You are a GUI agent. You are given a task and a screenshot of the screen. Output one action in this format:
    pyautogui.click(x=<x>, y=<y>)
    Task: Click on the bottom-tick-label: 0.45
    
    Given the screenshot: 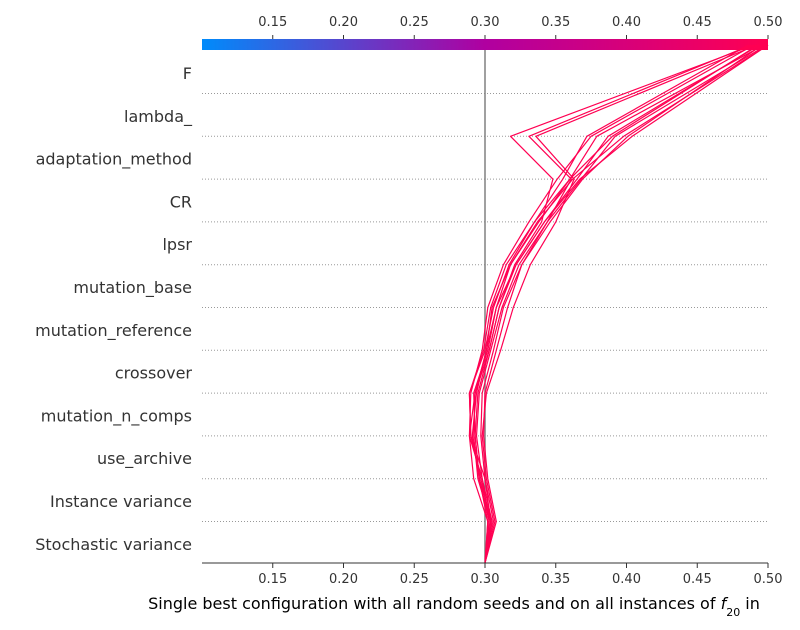 What is the action you would take?
    pyautogui.click(x=697, y=579)
    